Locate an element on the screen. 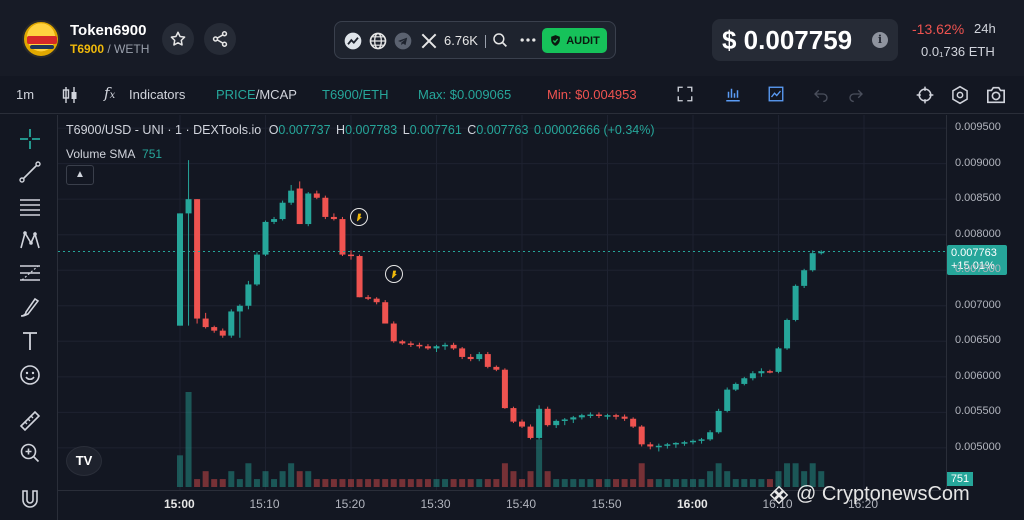 This screenshot has width=1024, height=520. brush-tool-icon is located at coordinates (30, 307).